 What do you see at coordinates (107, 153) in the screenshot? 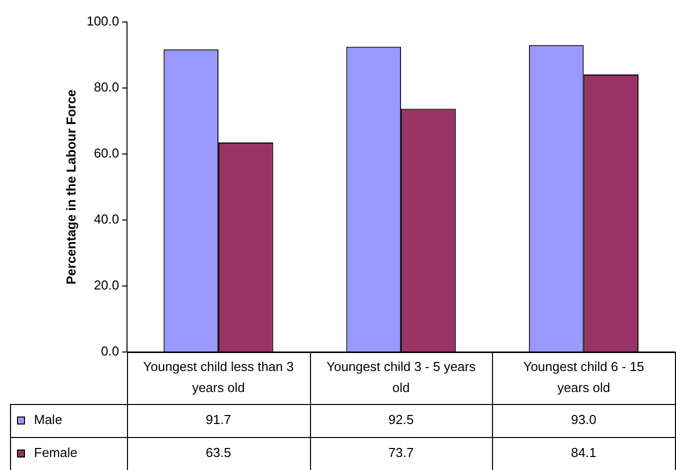
I see `y-tick-label: 60.0` at bounding box center [107, 153].